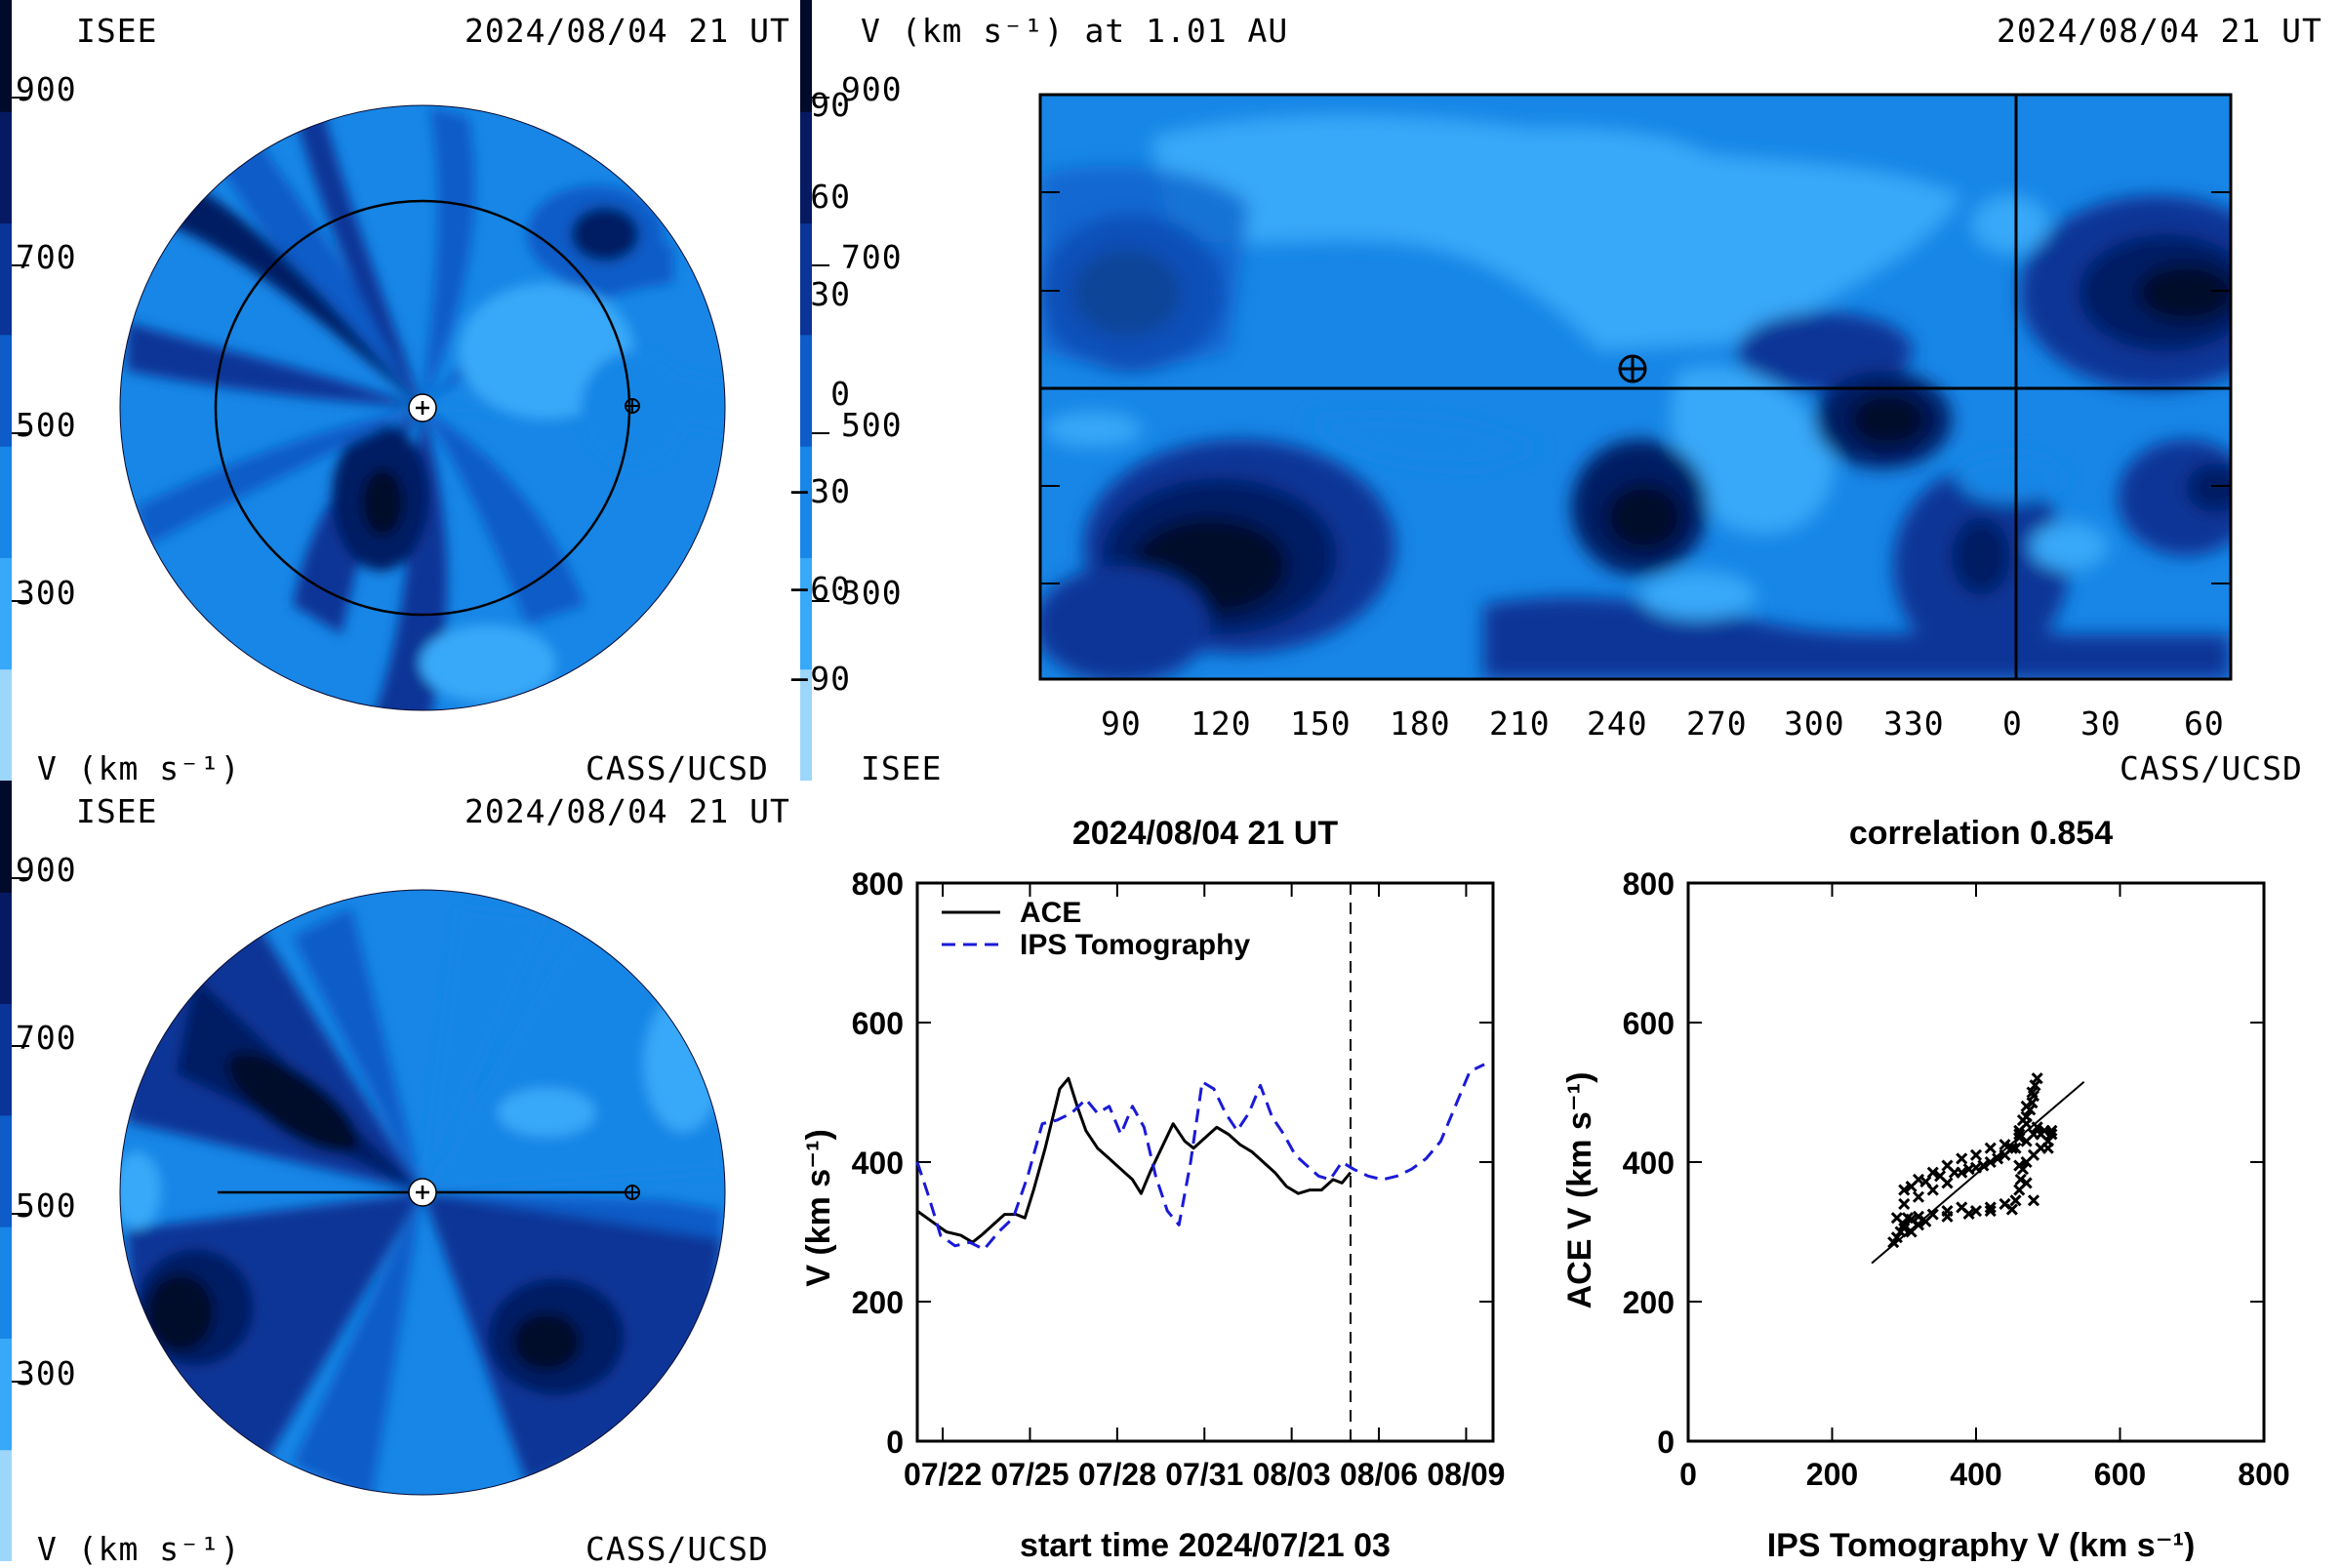 The width and height of the screenshot is (2342, 1568). What do you see at coordinates (422, 408) in the screenshot?
I see `earth-orbit-circle` at bounding box center [422, 408].